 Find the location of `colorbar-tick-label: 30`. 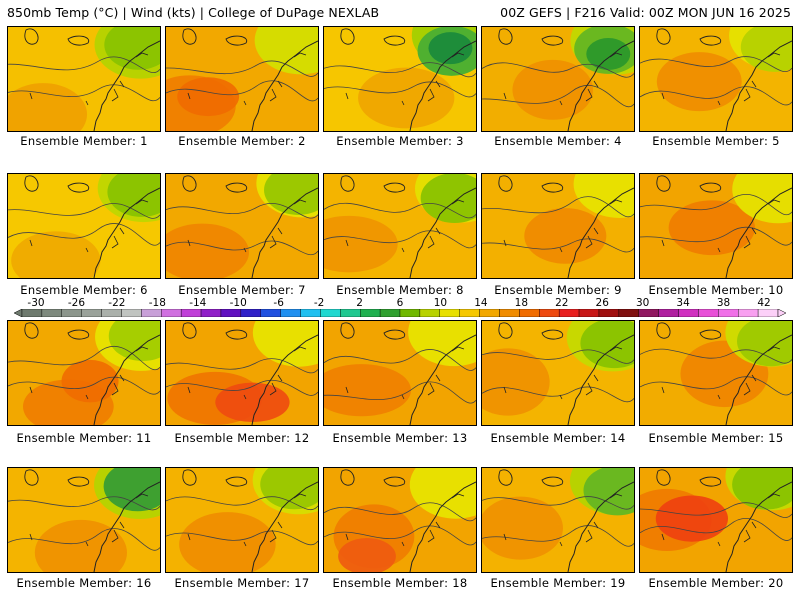

colorbar-tick-label: 30 is located at coordinates (642, 303).